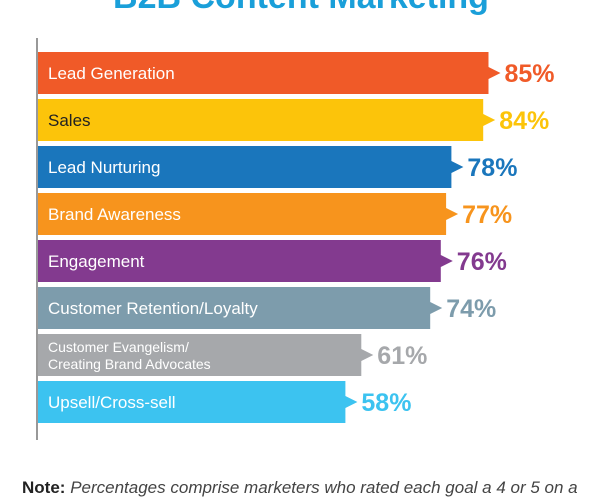 Image resolution: width=602 pixels, height=500 pixels. What do you see at coordinates (524, 121) in the screenshot?
I see `value-label-sales: 84%` at bounding box center [524, 121].